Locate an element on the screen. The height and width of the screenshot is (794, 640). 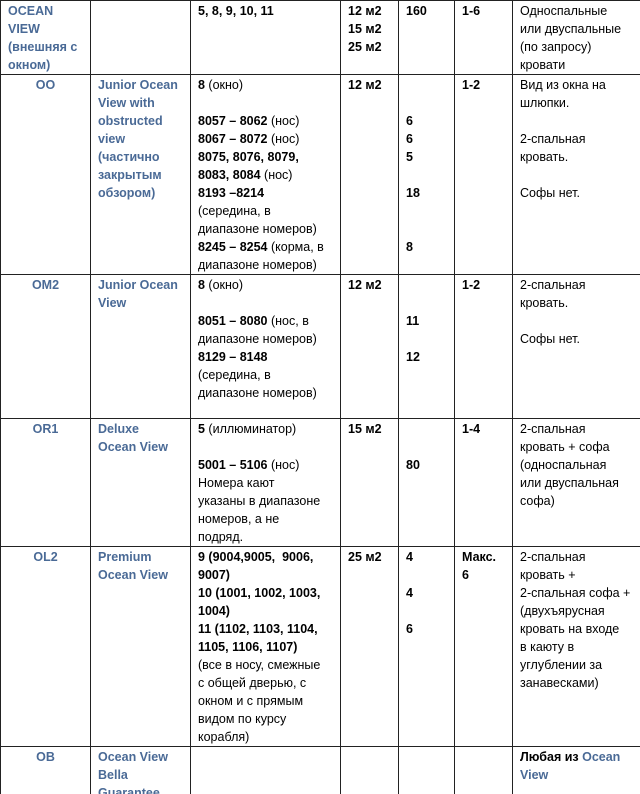
cell-line: с общей дверью, с is located at coordinates (252, 683).